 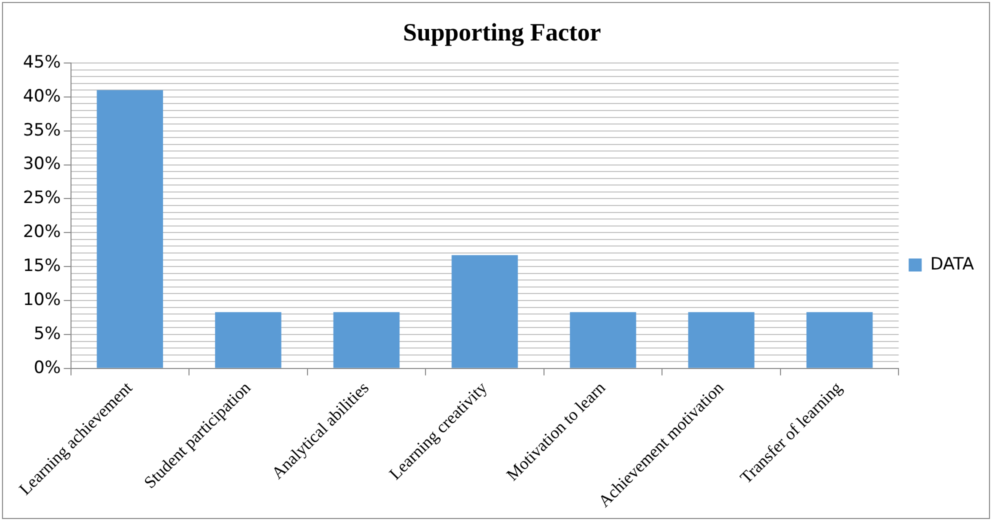 What do you see at coordinates (41, 62) in the screenshot?
I see `y-tick-label: 45%` at bounding box center [41, 62].